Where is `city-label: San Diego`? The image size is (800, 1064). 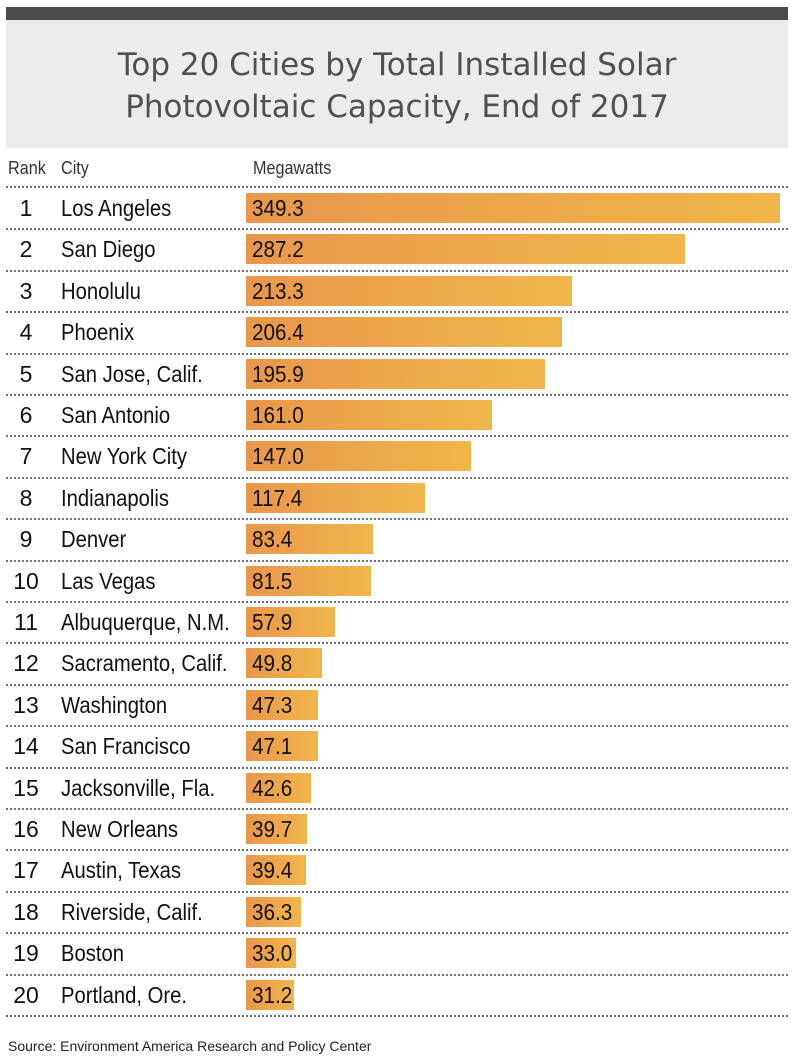 city-label: San Diego is located at coordinates (108, 249).